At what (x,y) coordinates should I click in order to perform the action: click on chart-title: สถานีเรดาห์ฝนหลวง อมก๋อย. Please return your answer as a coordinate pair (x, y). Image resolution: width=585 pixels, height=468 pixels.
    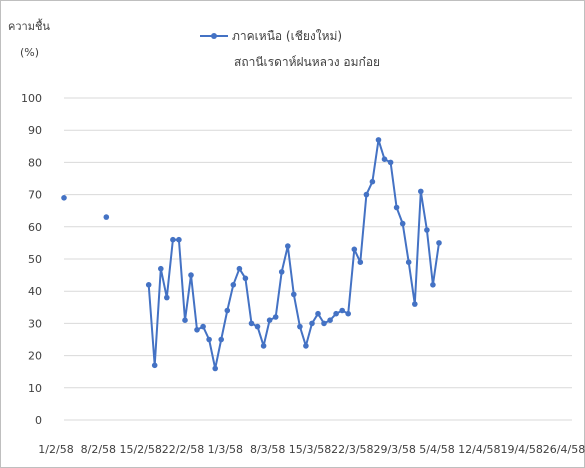
    Looking at the image, I should click on (307, 62).